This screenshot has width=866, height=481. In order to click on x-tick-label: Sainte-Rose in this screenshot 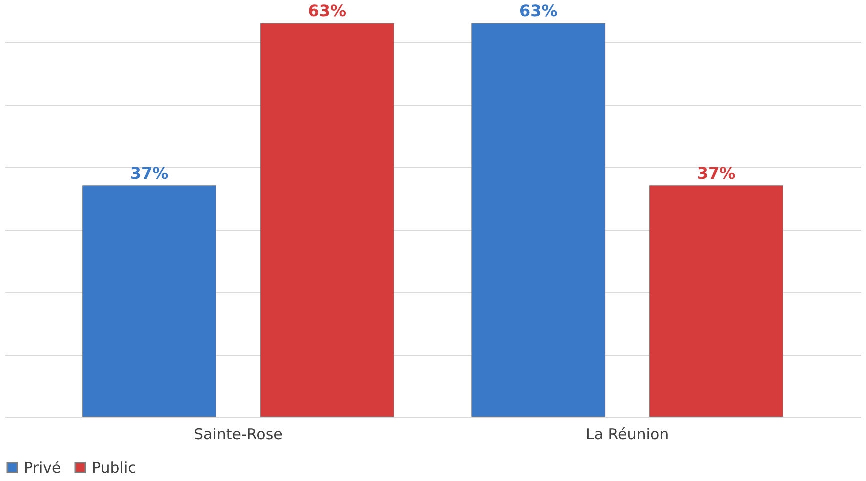, I will do `click(238, 435)`.